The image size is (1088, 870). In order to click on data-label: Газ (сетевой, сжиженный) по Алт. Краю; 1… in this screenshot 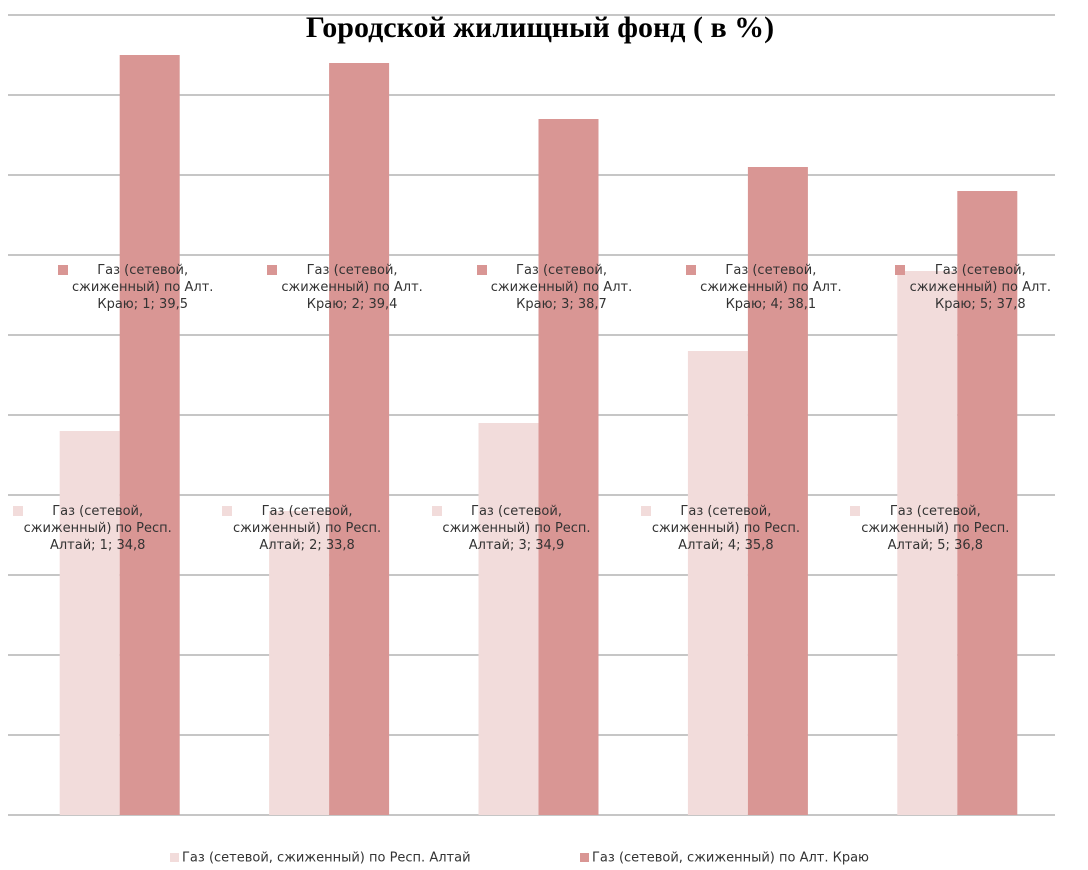, I will do `click(142, 287)`.